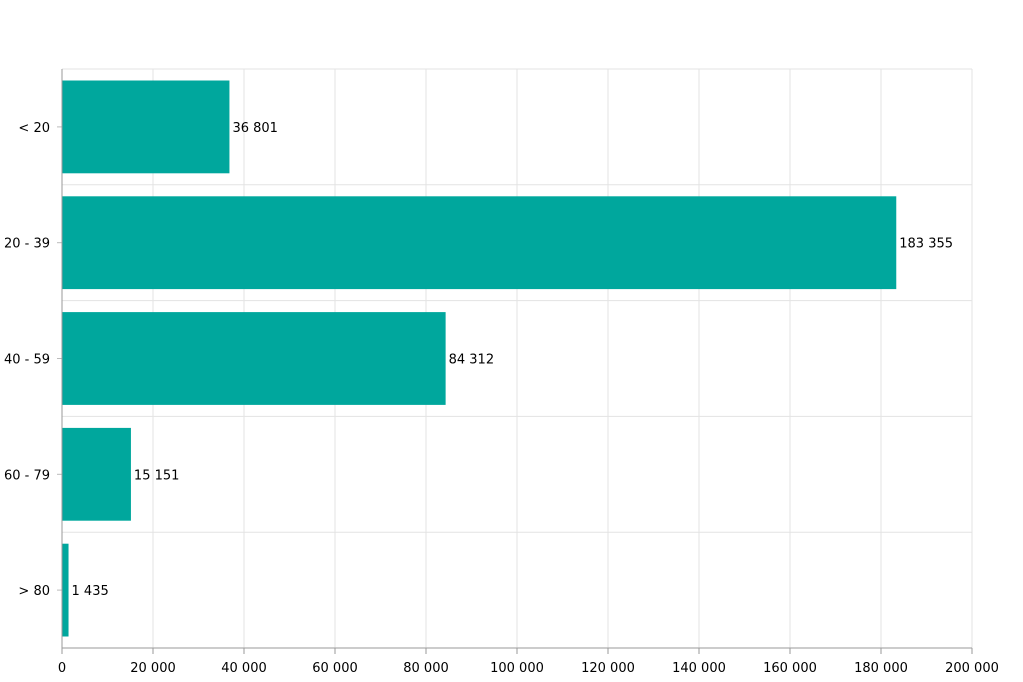 Image resolution: width=1023 pixels, height=682 pixels. Describe the element at coordinates (926, 244) in the screenshot. I see `bar-value-label: 183 355` at that location.